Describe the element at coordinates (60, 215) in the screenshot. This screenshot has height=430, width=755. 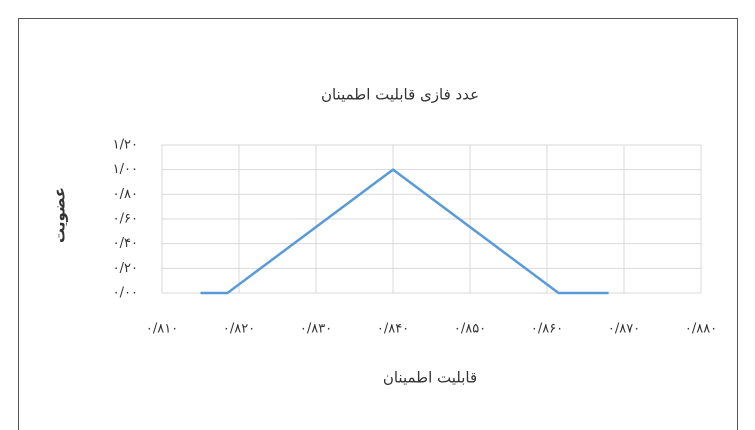
I see `y-axis-label: عضویت` at that location.